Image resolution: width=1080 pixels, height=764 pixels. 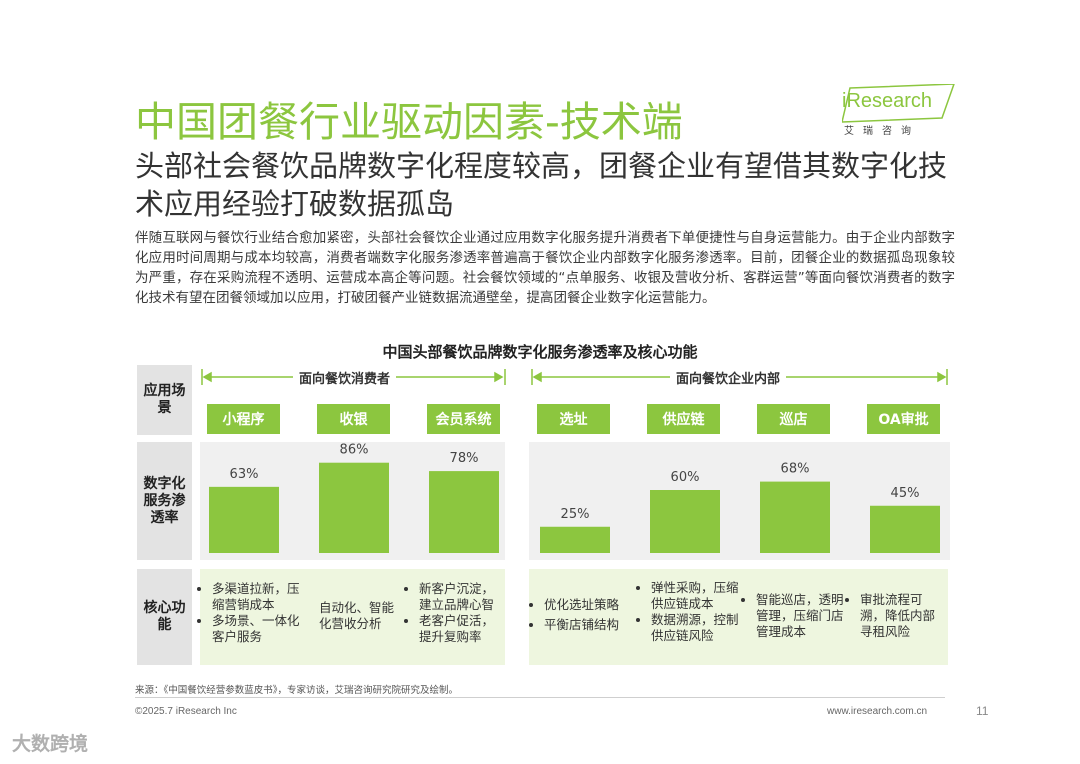 What do you see at coordinates (877, 711) in the screenshot?
I see `website-url: www.iresearch.com.cn` at bounding box center [877, 711].